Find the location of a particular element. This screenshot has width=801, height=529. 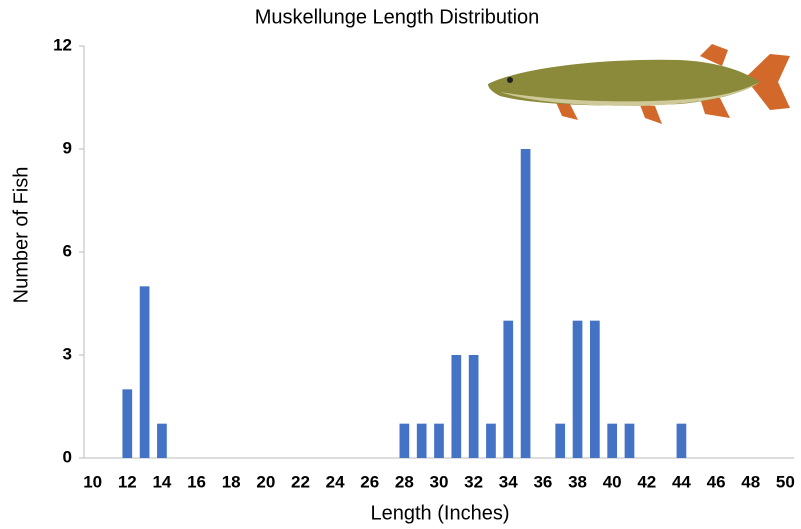

x-tick-label: 12 is located at coordinates (127, 481).